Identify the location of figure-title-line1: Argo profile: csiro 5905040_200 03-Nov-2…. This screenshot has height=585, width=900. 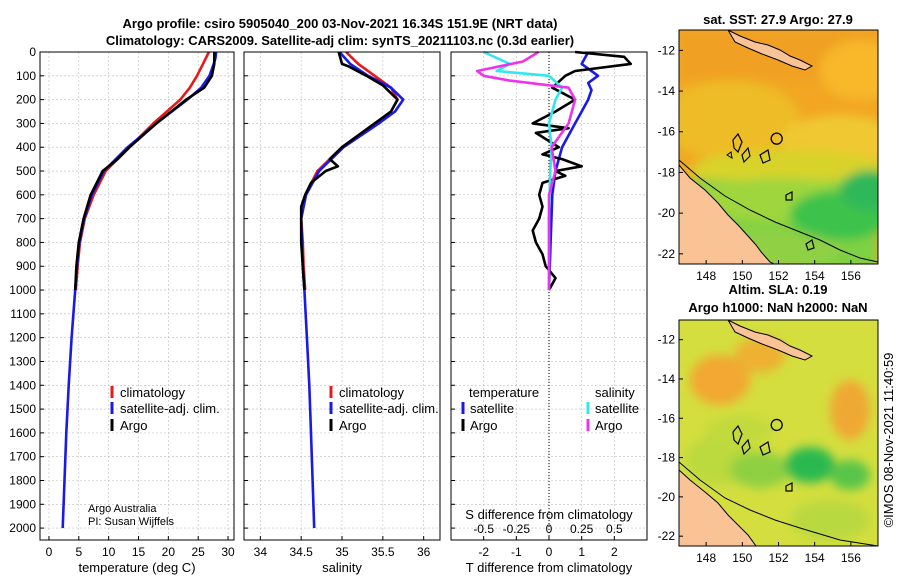
(340, 23).